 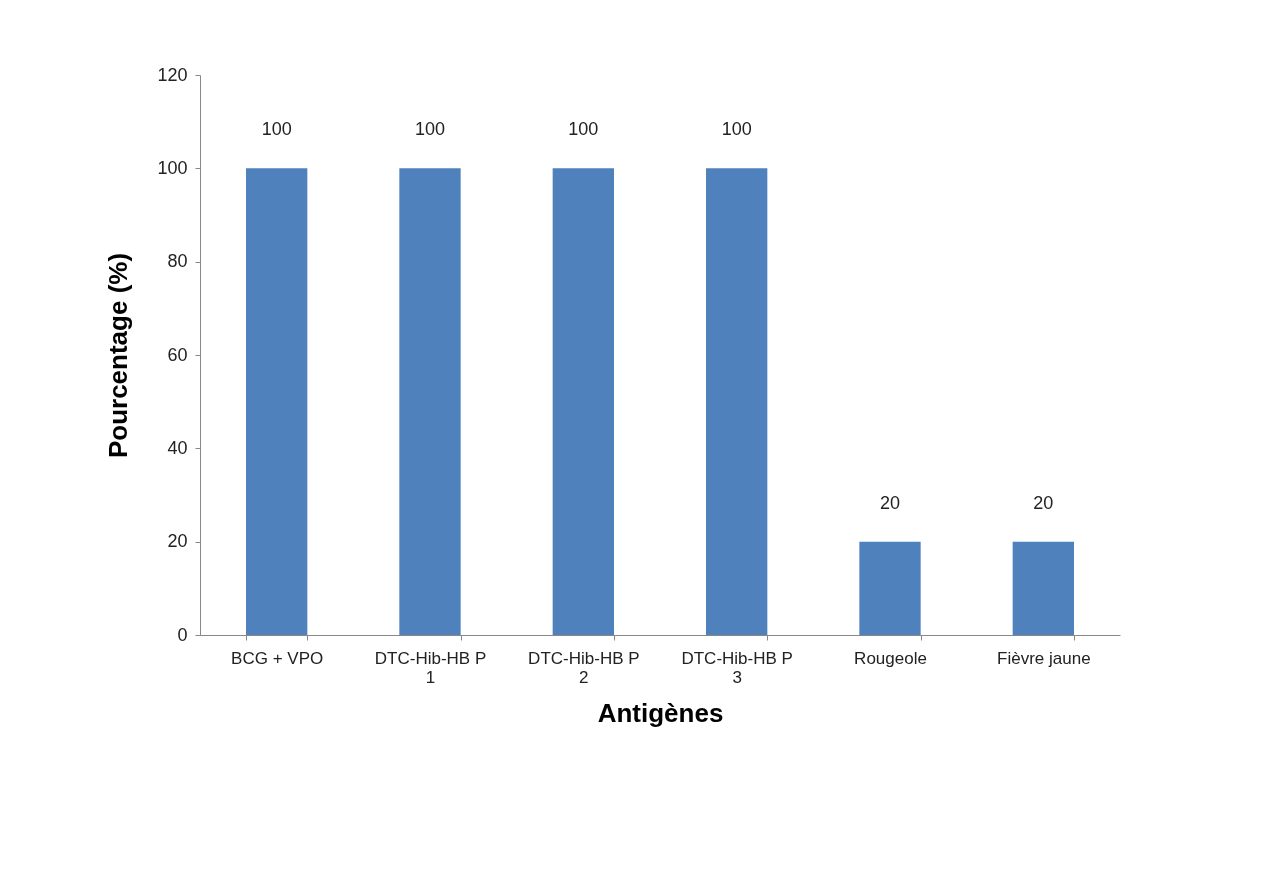 I want to click on y-tick-label: 60, so click(x=177, y=354).